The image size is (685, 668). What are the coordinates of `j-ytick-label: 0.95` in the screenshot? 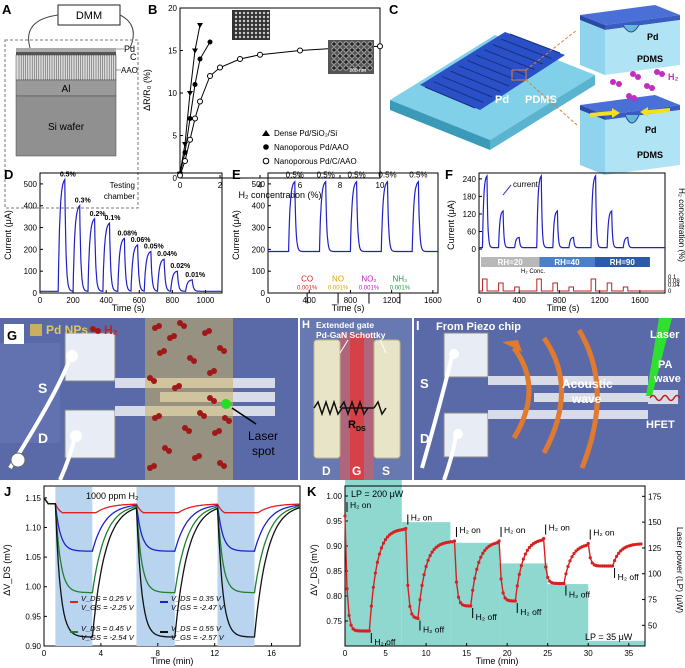 It's located at (33, 616).